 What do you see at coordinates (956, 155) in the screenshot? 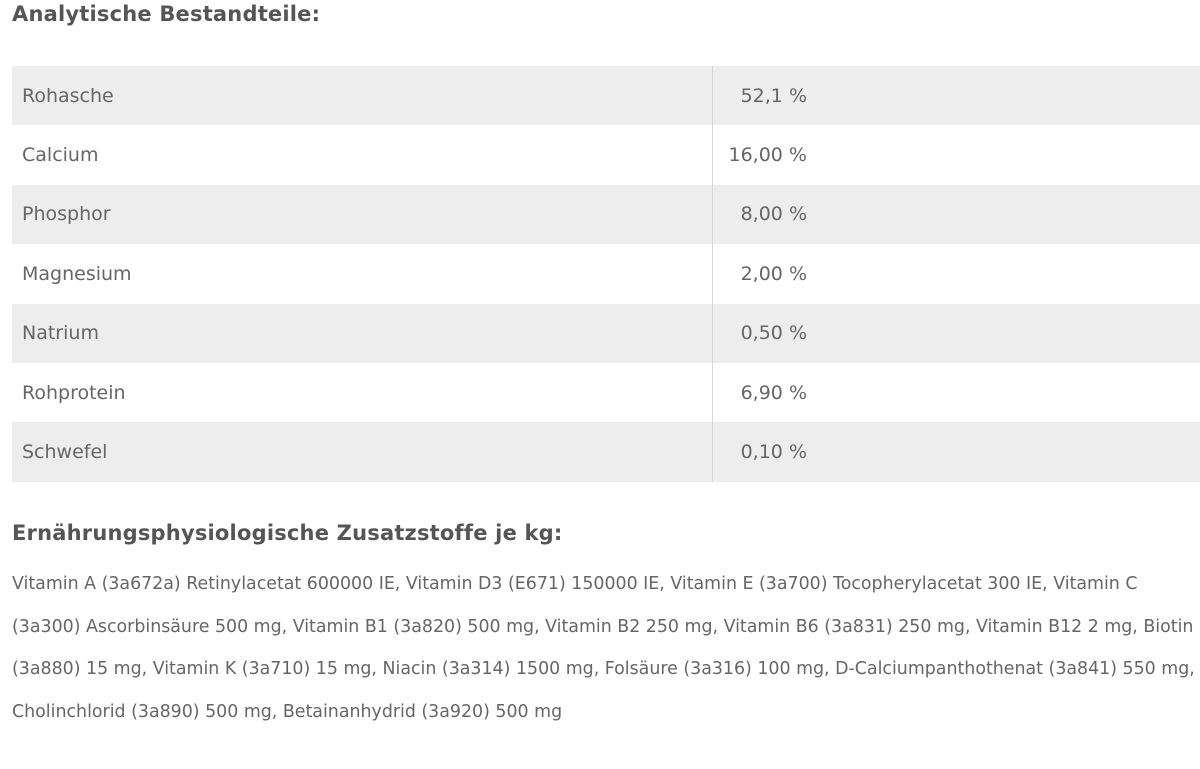
I see `component-value-cell: 16,00 %` at bounding box center [956, 155].